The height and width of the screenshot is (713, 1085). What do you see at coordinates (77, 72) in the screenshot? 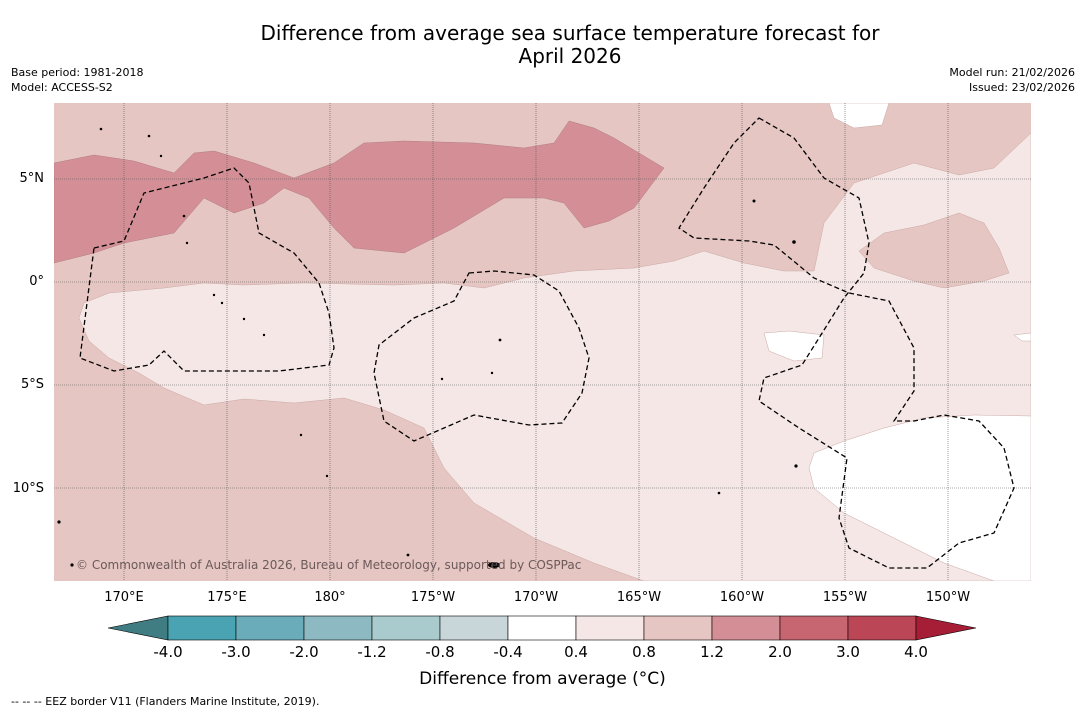
I see `base-period: Base period: 1981-2018` at bounding box center [77, 72].